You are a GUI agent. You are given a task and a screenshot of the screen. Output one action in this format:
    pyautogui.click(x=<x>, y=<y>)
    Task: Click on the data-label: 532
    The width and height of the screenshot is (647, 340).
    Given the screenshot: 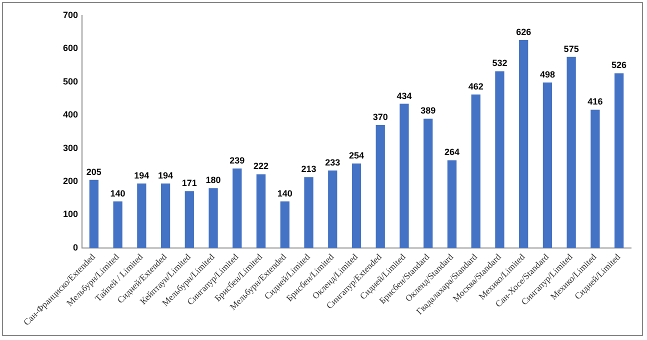 What is the action you would take?
    pyautogui.click(x=500, y=63)
    